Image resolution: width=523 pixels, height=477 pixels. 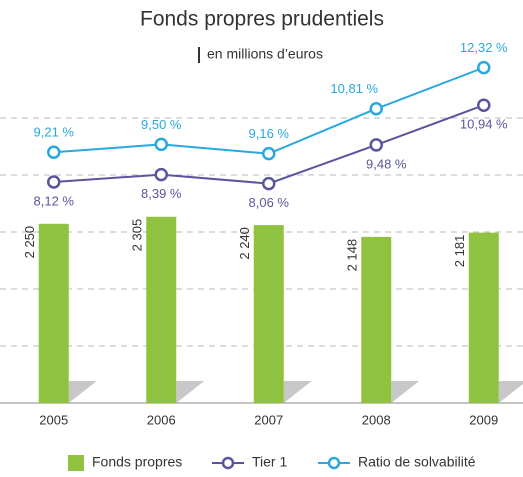 What do you see at coordinates (269, 462) in the screenshot?
I see `legend-label: Tier 1` at bounding box center [269, 462].